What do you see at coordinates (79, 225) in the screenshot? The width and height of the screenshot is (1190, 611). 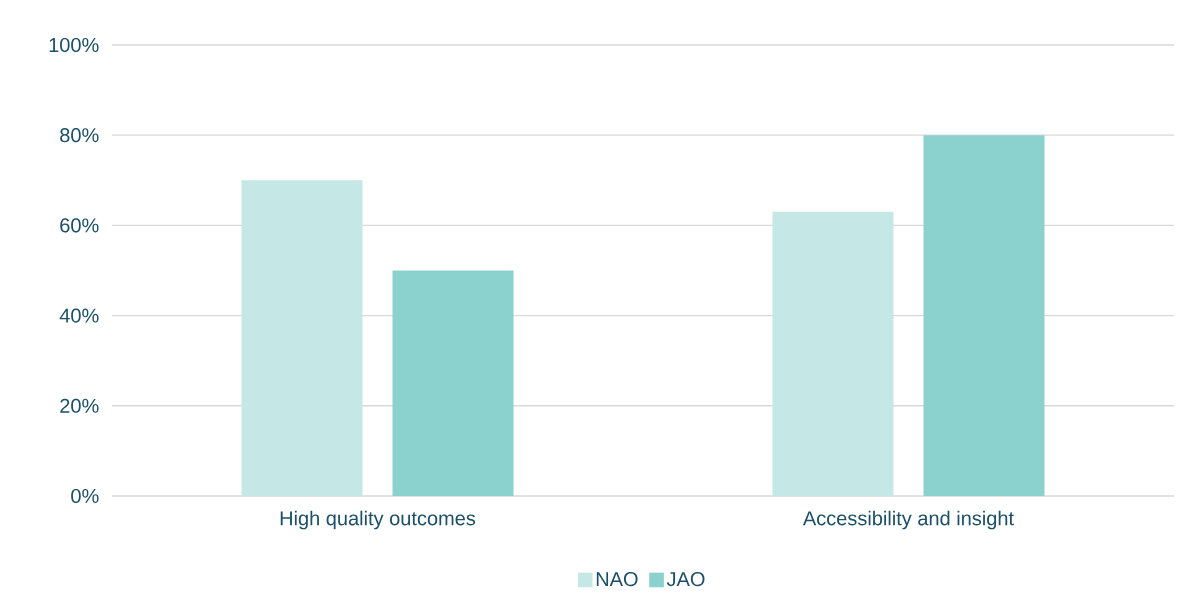 I see `y-tick-label: 60%` at bounding box center [79, 225].